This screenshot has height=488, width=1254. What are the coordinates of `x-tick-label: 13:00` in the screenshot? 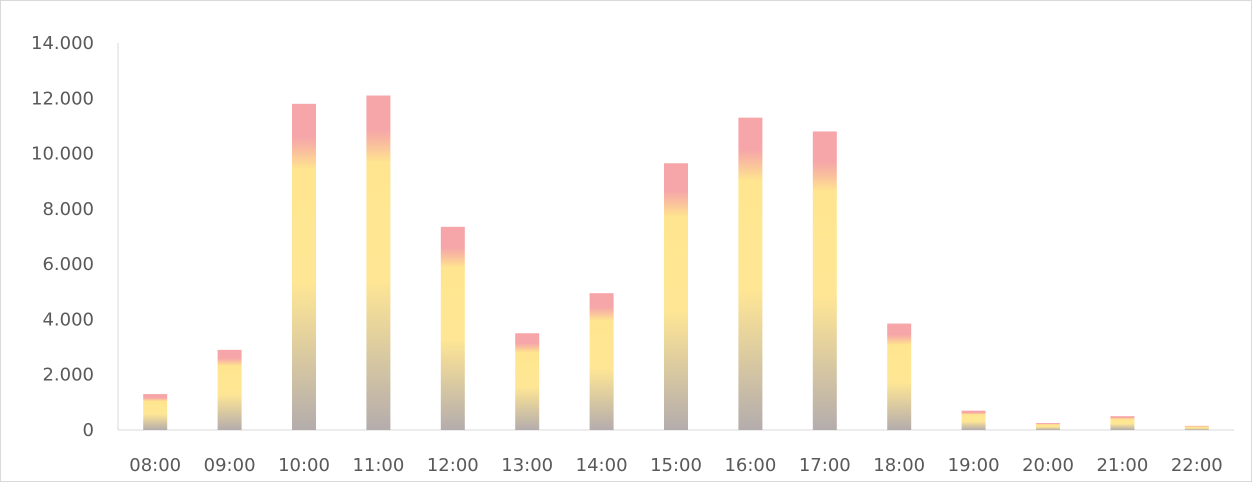 It's located at (527, 465).